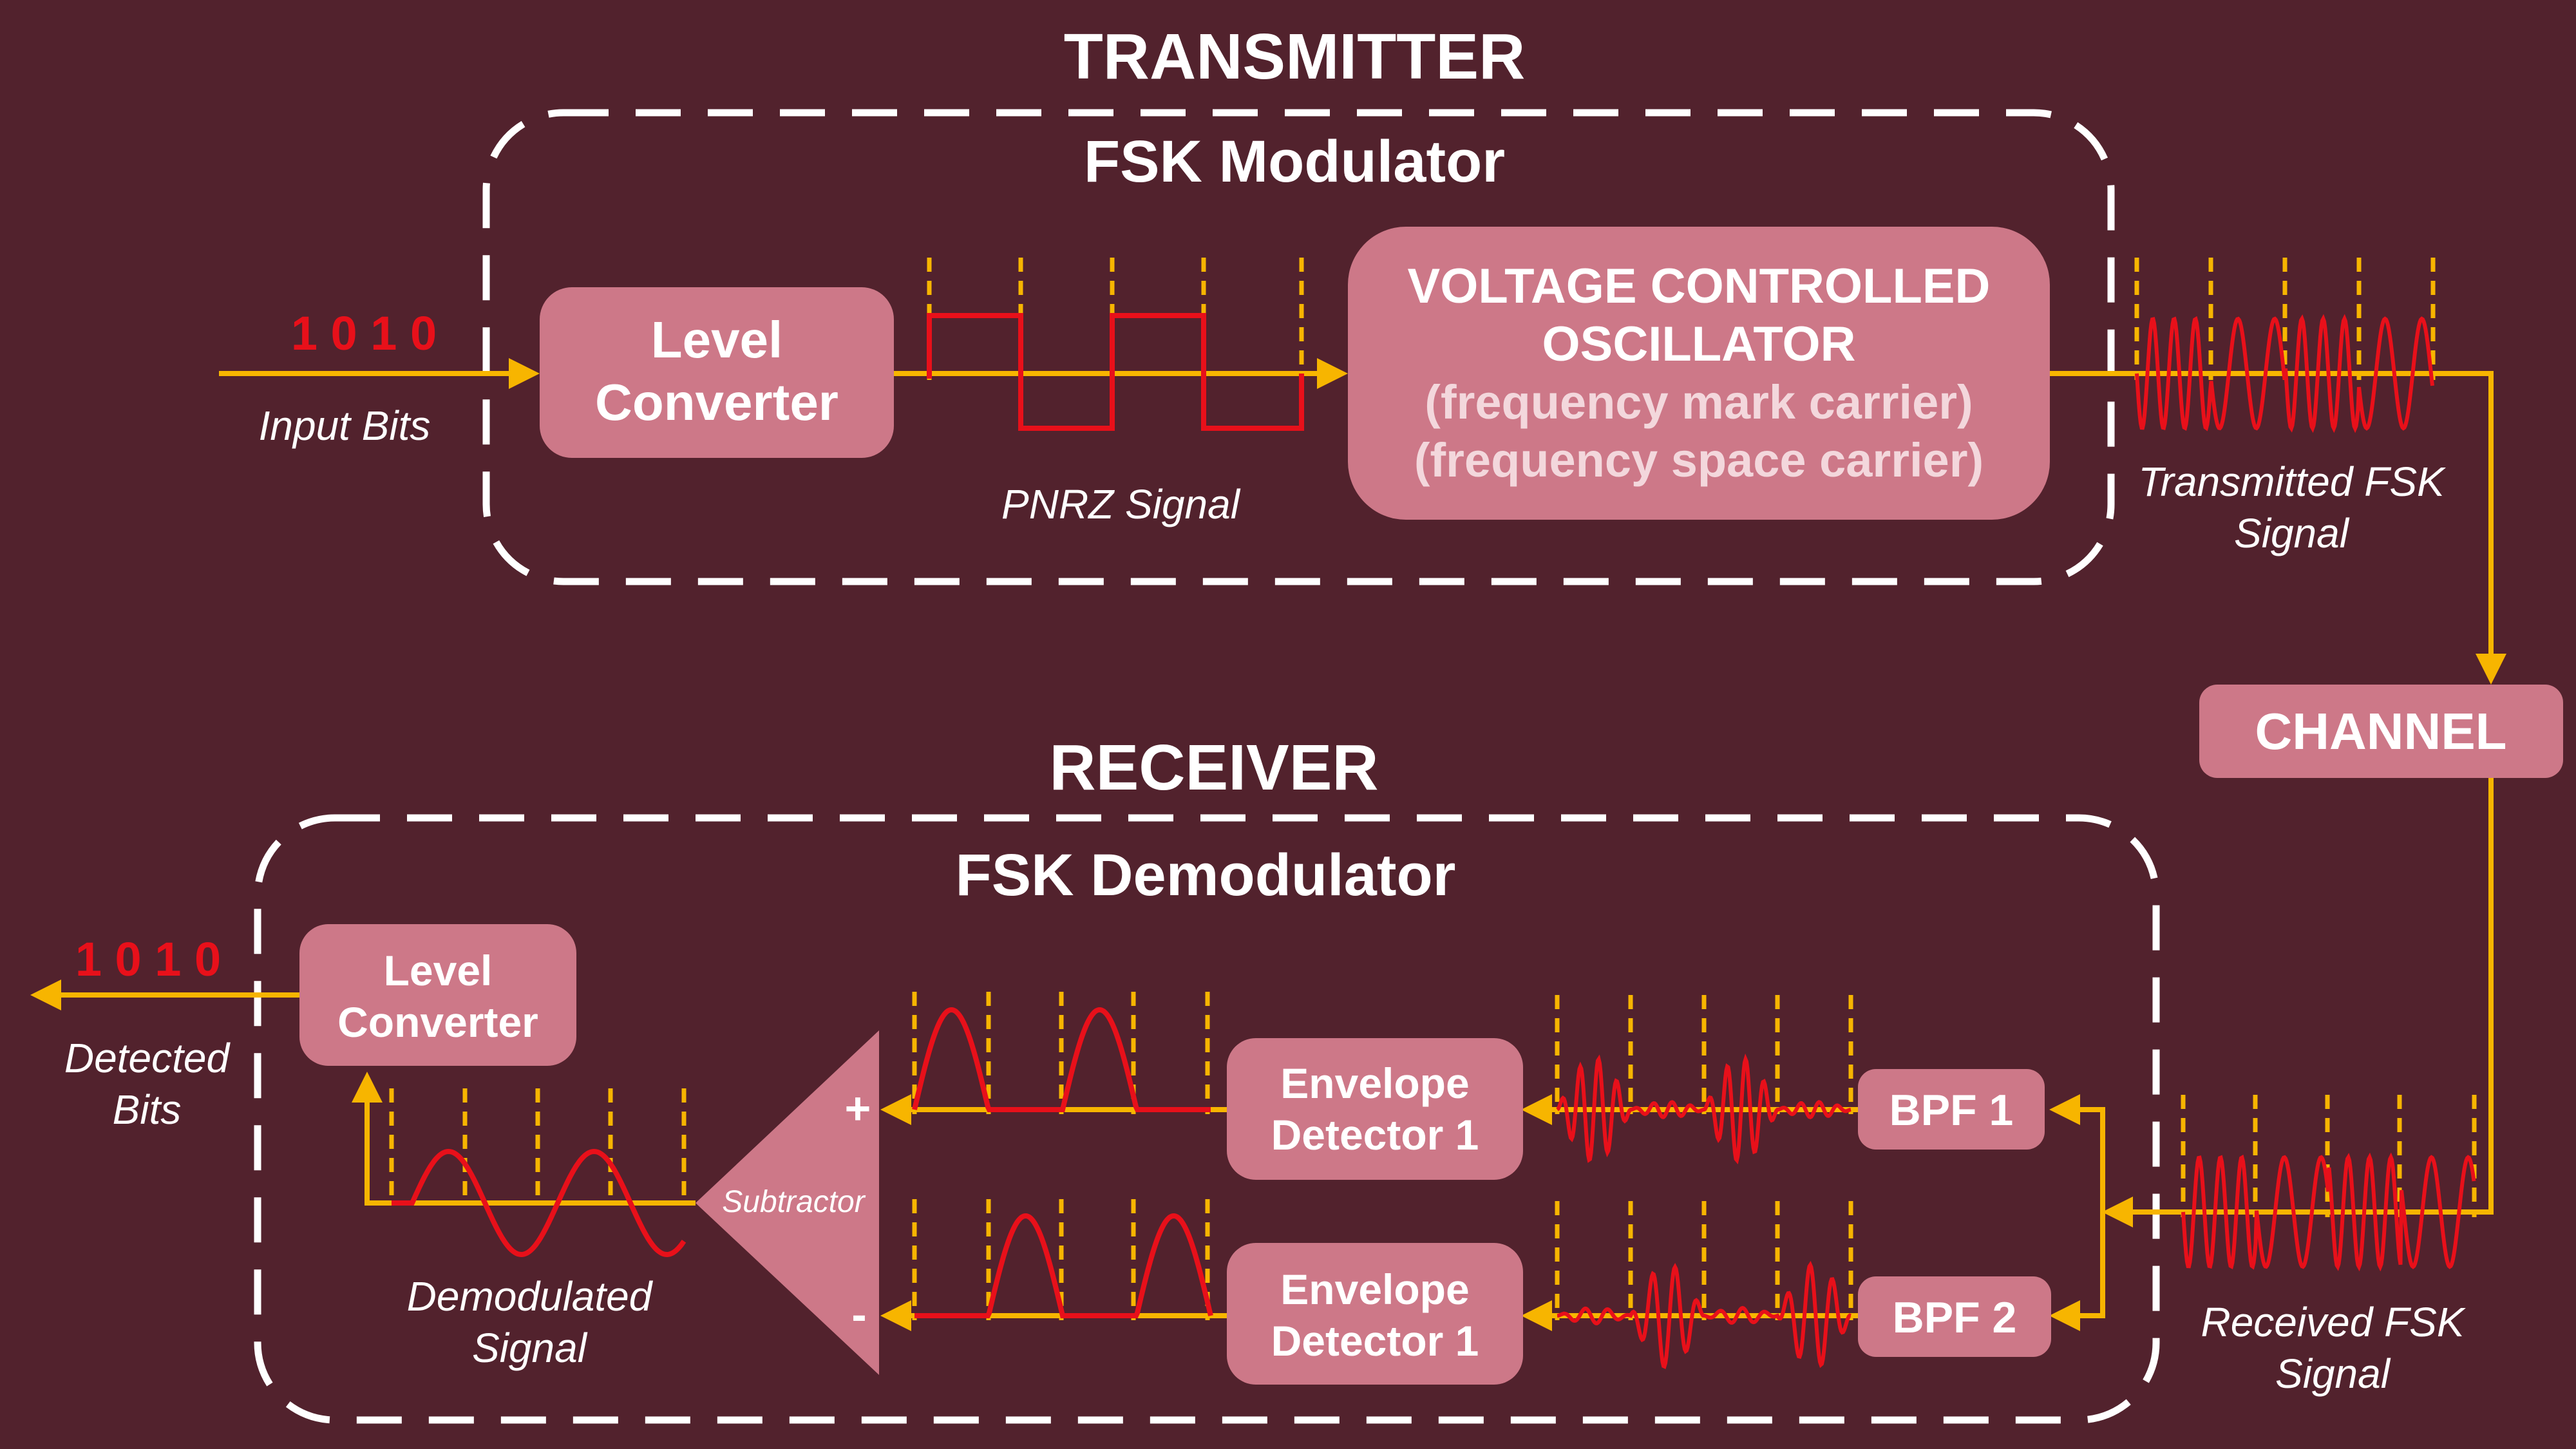  I want to click on subtractor-label: Subtractor, so click(794, 1202).